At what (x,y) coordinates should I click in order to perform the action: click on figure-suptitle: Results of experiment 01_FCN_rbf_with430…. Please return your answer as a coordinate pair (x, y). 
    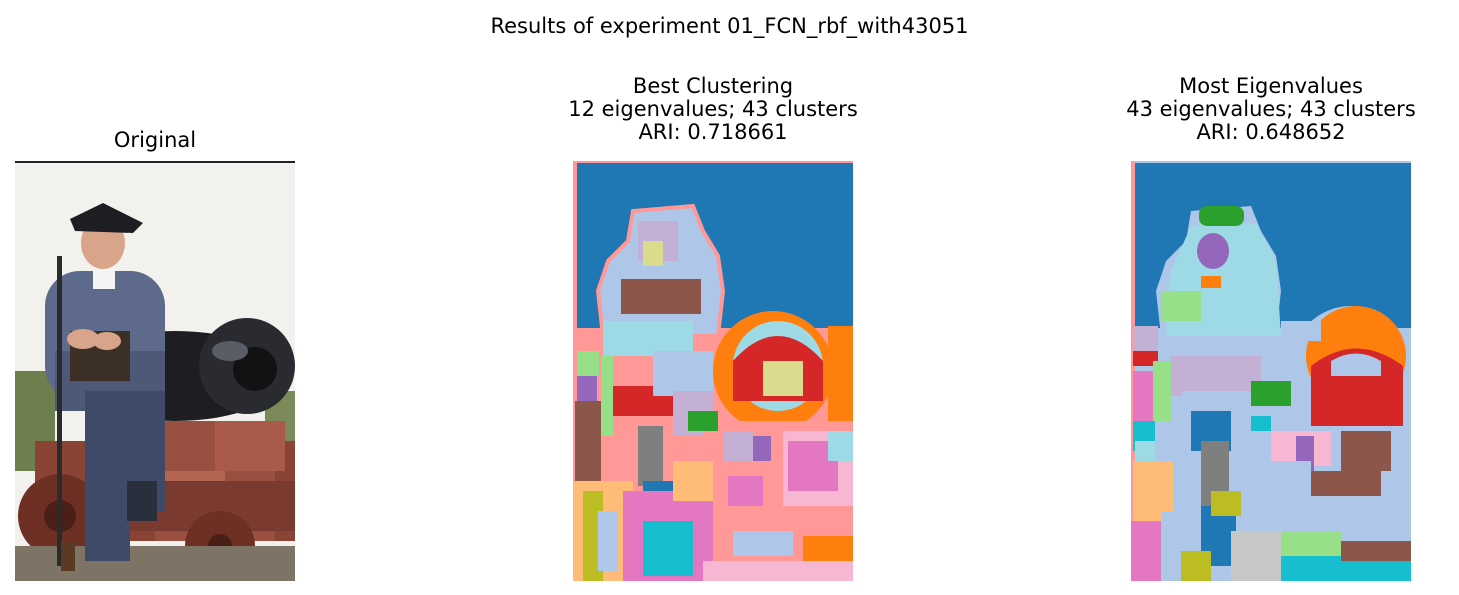
    Looking at the image, I should click on (729, 26).